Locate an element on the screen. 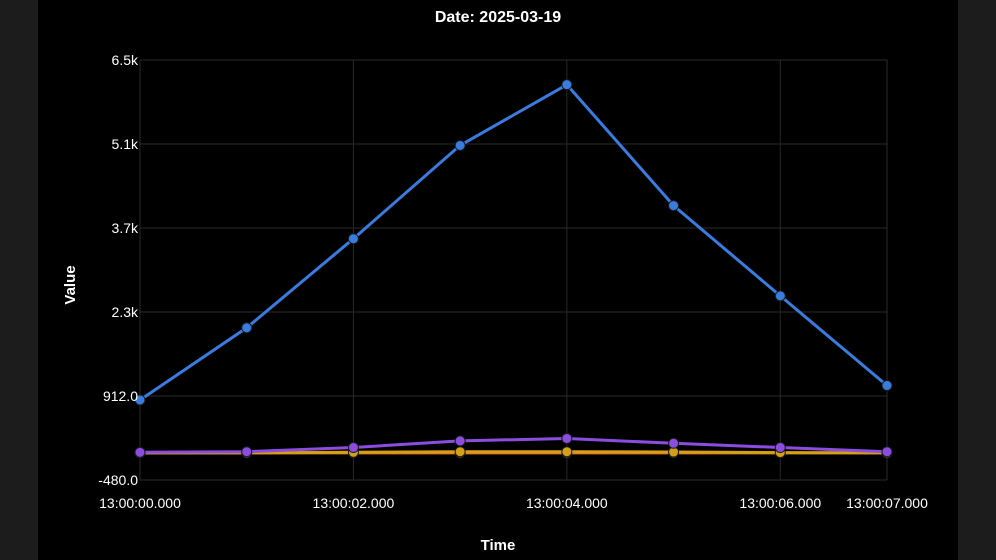  y-axis-ticks: -480.0 912.0 2.3k 3.7k 5.1k 6.5k is located at coordinates (118, 270).